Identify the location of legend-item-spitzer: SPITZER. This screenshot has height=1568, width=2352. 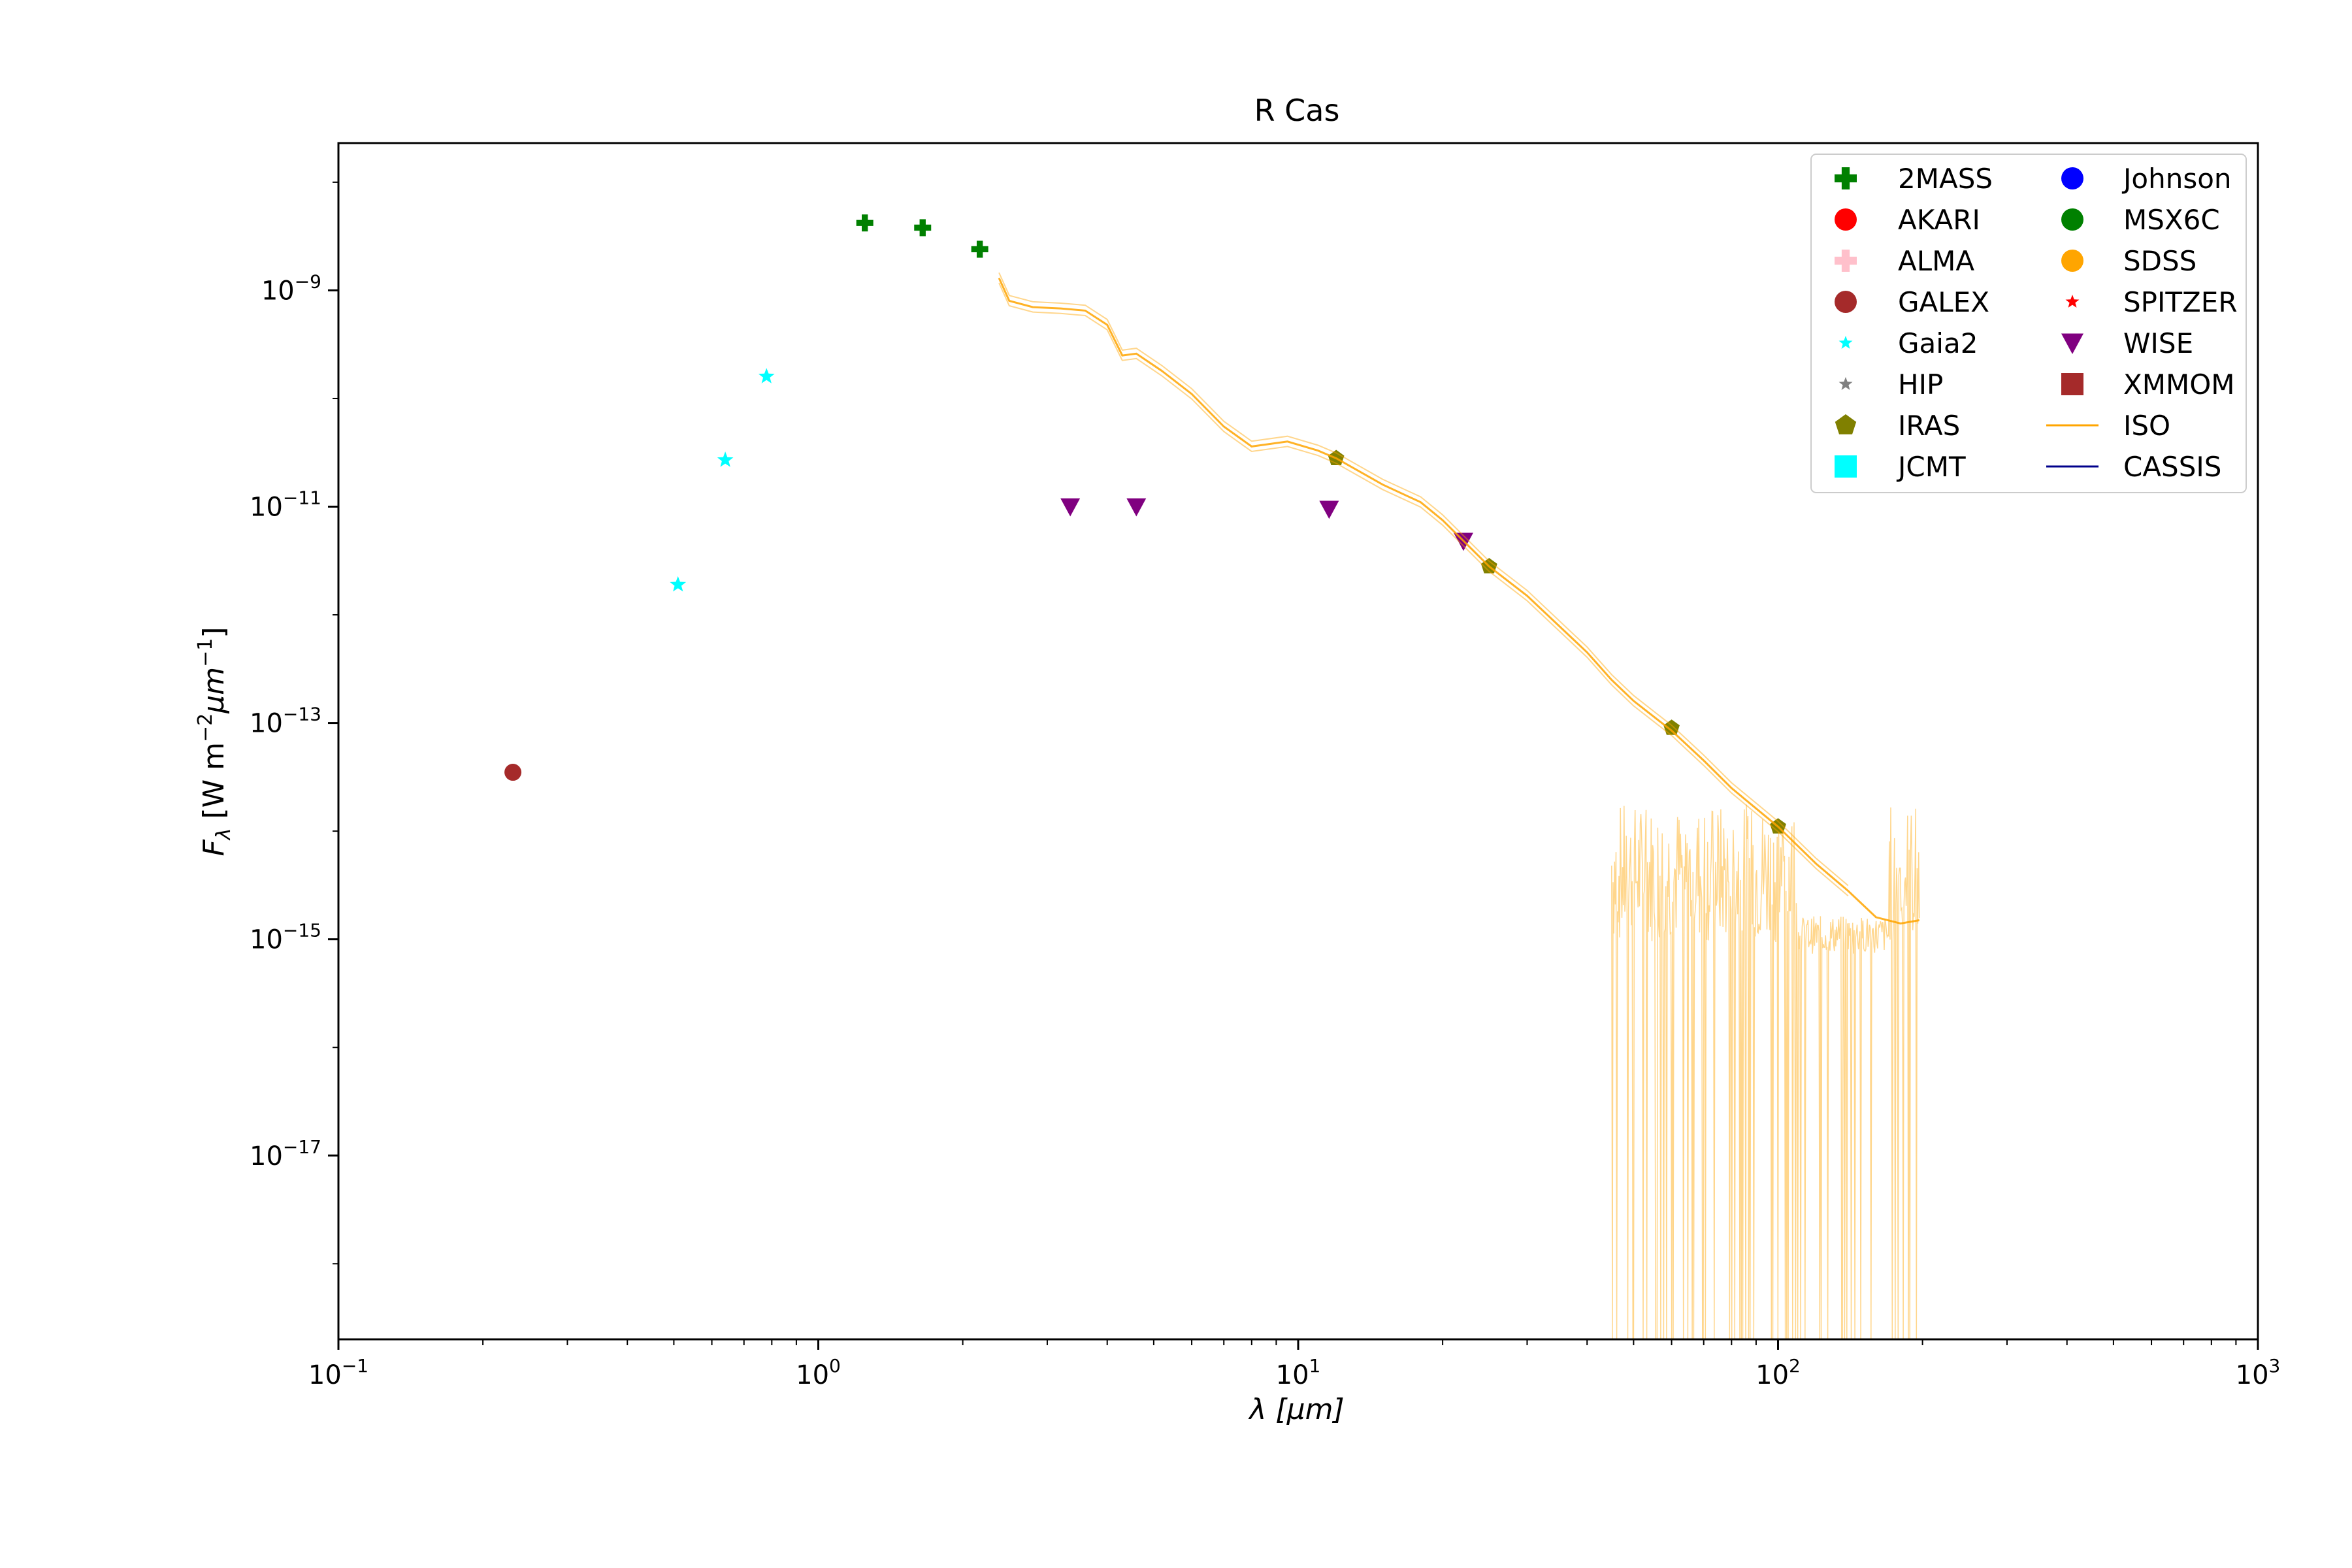
(2151, 302).